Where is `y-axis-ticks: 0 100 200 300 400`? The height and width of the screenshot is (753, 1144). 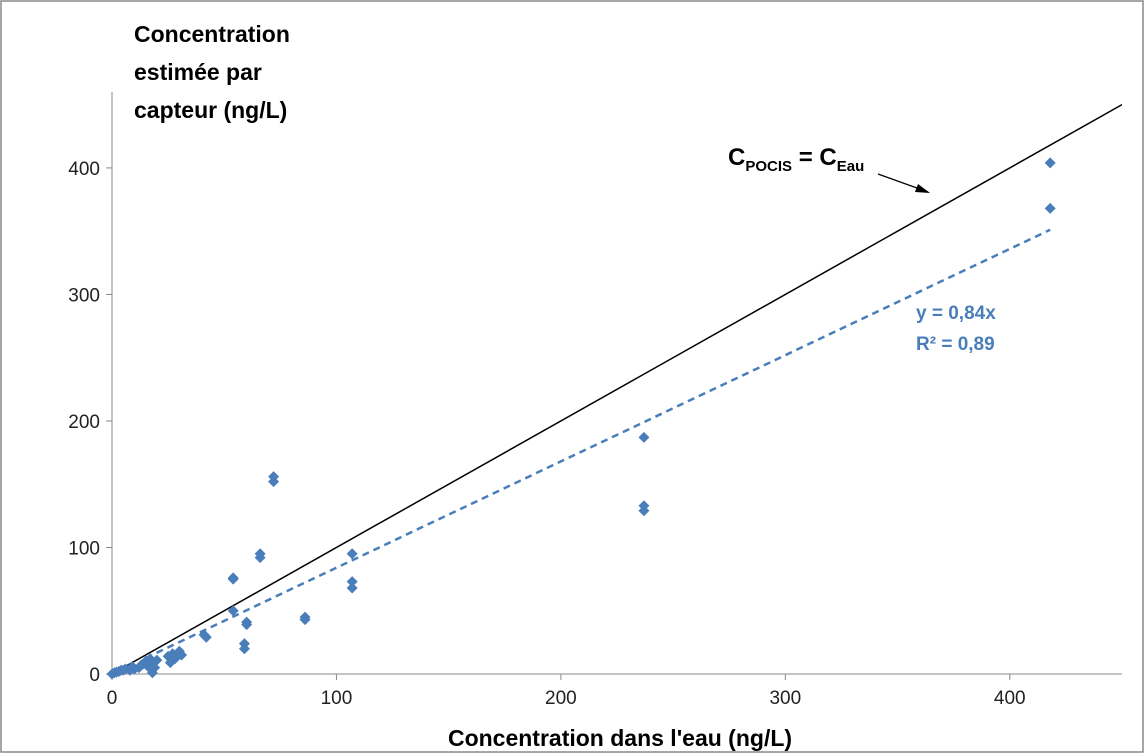
y-axis-ticks: 0 100 200 300 400 is located at coordinates (90, 422).